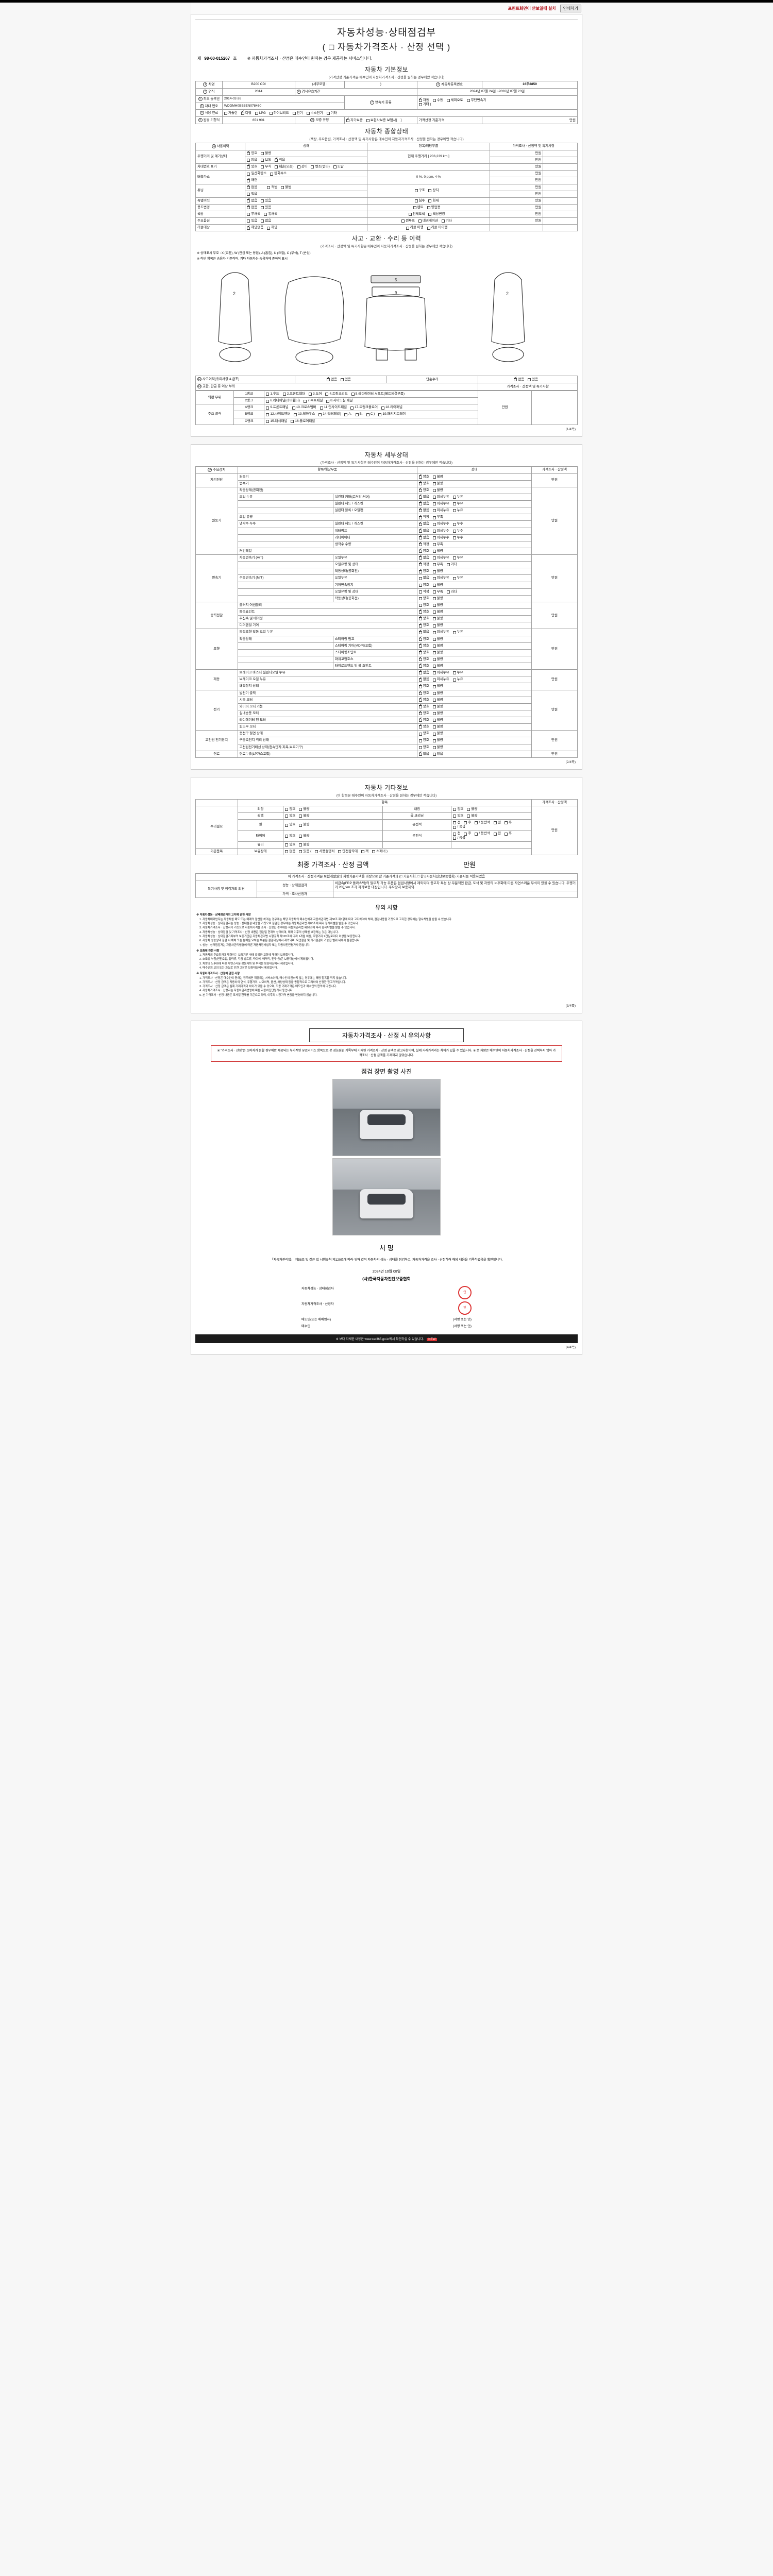 This screenshot has height=2576, width=773. Describe the element at coordinates (474, 754) in the screenshot. I see `detail-state-cell: 없음 있음` at that location.